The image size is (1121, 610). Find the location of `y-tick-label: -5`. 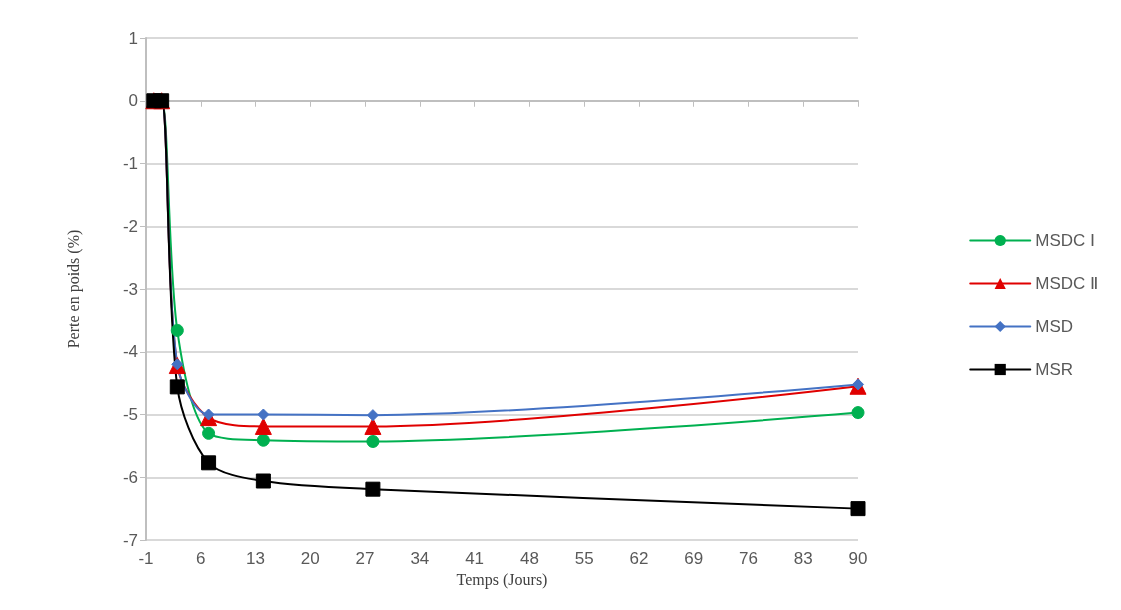

y-tick-label: -5 is located at coordinates (130, 414).